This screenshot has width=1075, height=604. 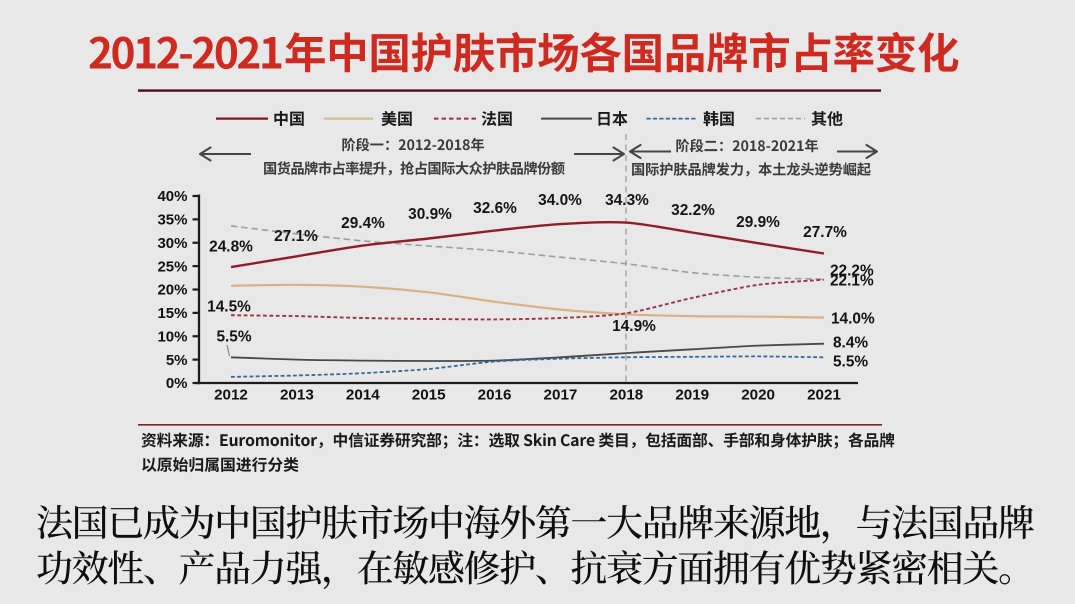 I want to click on svg-text: 35%, so click(x=172, y=220).